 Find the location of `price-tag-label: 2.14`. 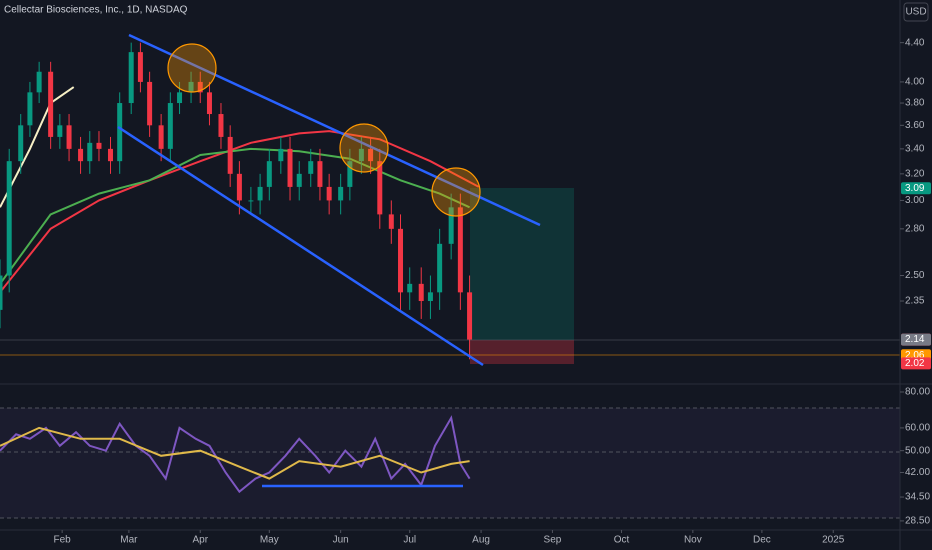

price-tag-label: 2.14 is located at coordinates (915, 339).